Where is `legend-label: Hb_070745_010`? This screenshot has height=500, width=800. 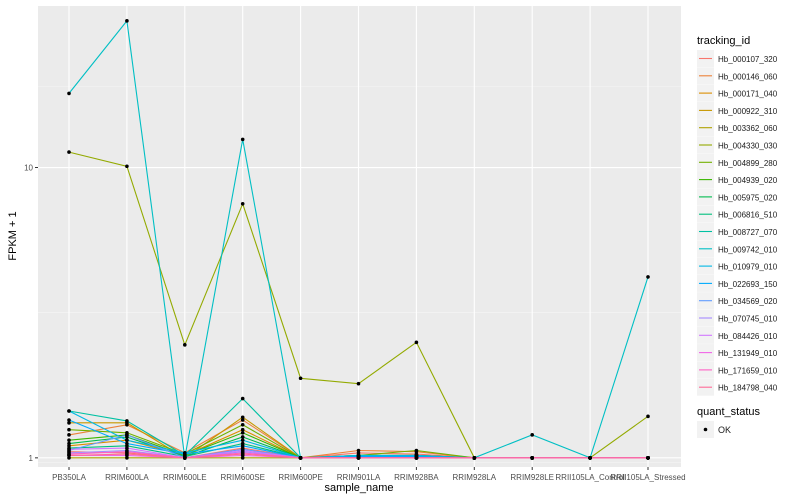
legend-label: Hb_070745_010 is located at coordinates (748, 319).